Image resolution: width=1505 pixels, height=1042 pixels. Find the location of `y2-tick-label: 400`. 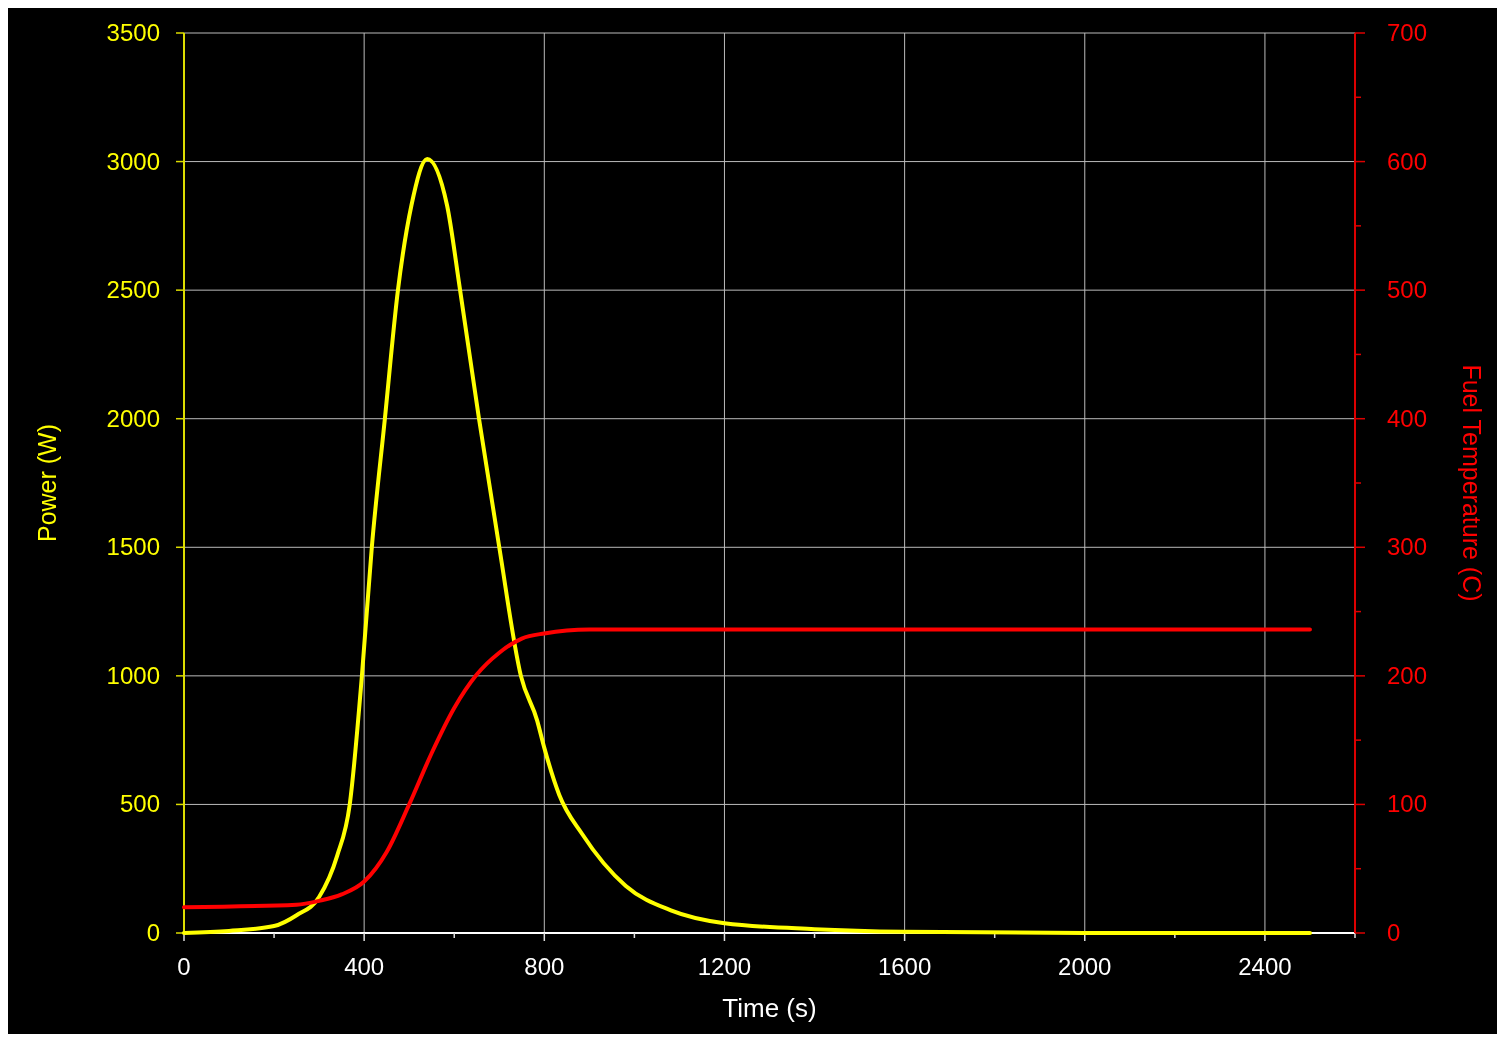

y2-tick-label: 400 is located at coordinates (1407, 418).